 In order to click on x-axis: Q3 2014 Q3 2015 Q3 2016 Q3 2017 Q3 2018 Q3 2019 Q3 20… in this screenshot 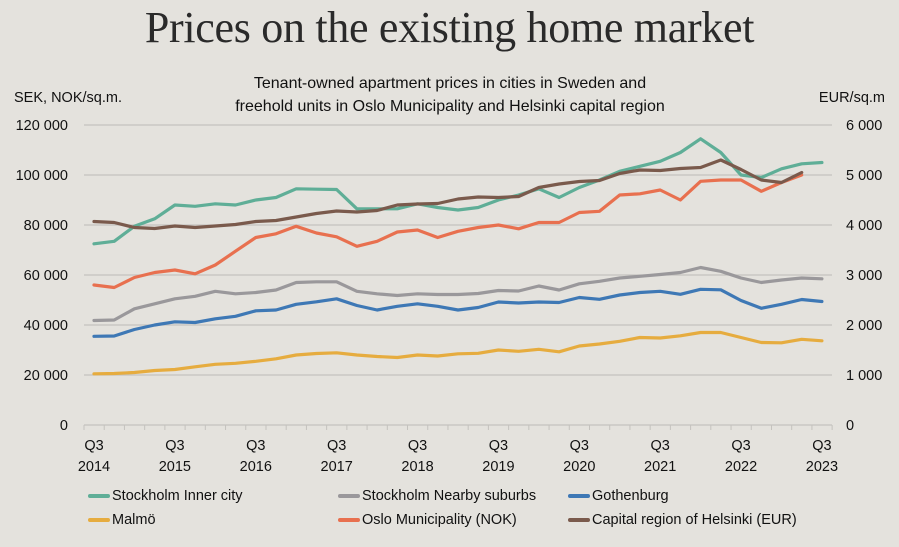, I will do `click(458, 449)`.